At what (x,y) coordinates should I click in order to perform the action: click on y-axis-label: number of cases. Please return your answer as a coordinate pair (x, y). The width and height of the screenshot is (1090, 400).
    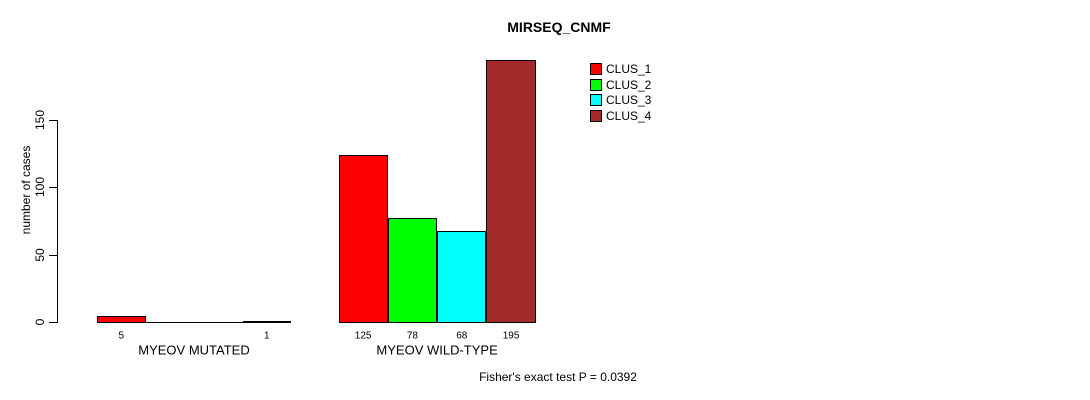
    Looking at the image, I should click on (26, 190).